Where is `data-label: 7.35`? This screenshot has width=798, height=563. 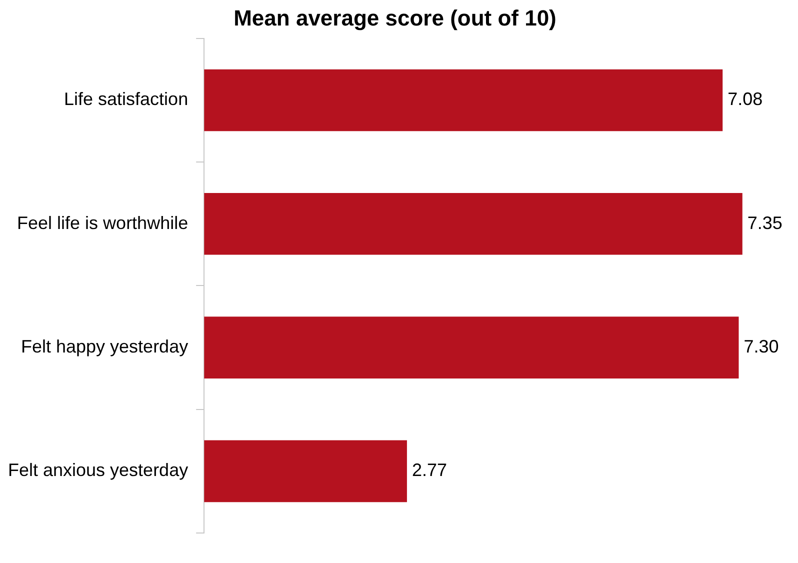 data-label: 7.35 is located at coordinates (764, 222).